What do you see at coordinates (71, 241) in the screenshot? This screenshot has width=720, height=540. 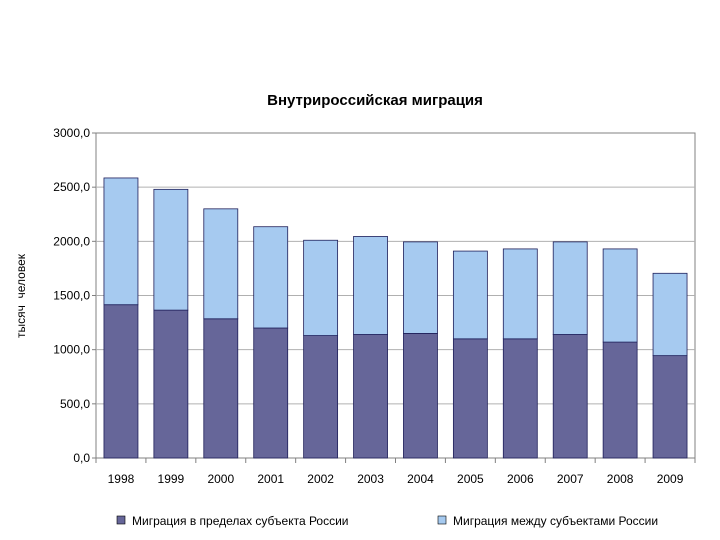 I see `y-tick-label: 2000,0` at bounding box center [71, 241].